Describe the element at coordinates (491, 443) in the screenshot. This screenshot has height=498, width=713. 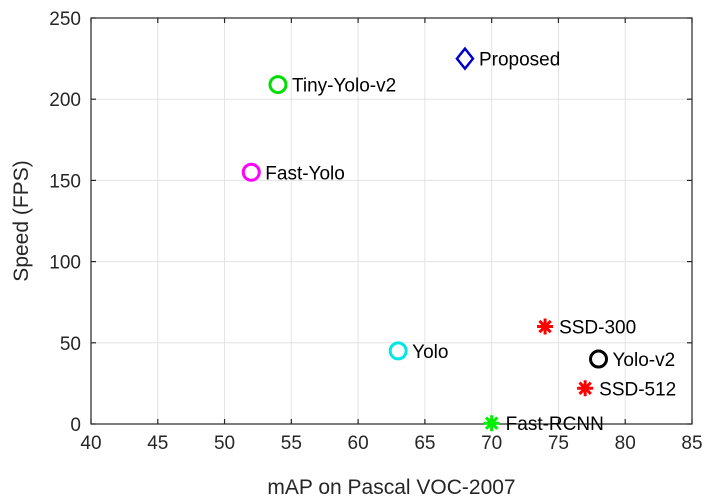
I see `x-tick-label: 70` at that location.